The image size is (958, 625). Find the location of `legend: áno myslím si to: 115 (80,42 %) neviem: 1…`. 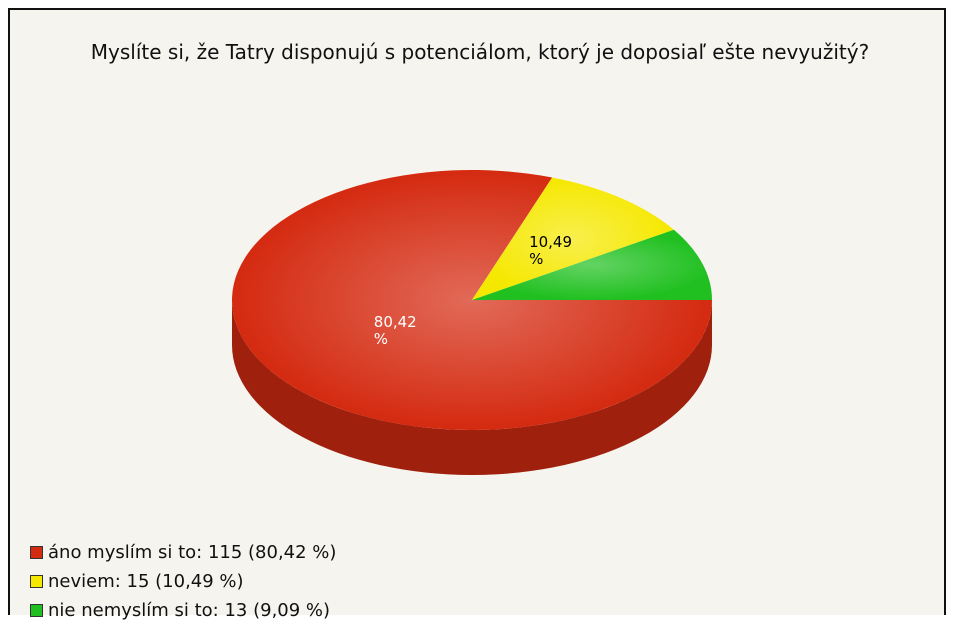

legend: áno myslím si to: 115 (80,42 %) neviem: 1… is located at coordinates (183, 581).